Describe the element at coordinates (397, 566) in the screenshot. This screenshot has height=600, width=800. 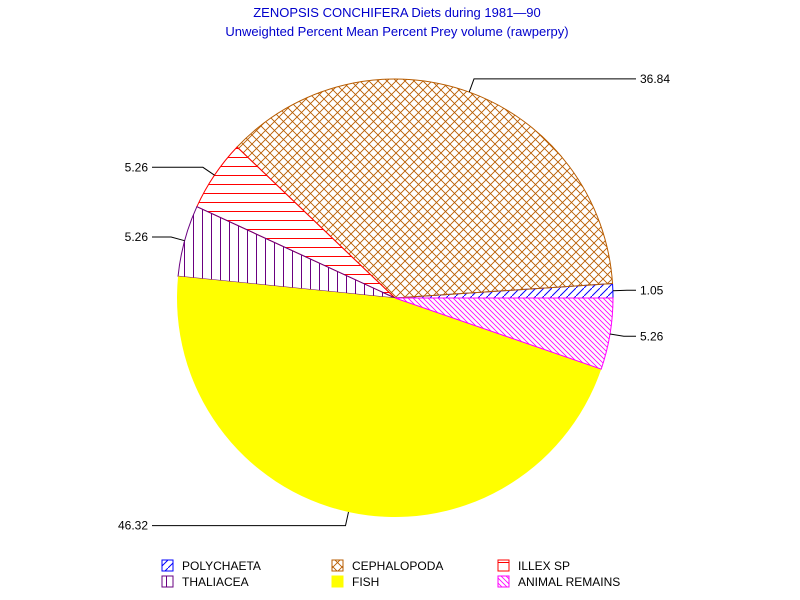
I see `legend-label-cephalopoda: CEPHALOPODA` at that location.